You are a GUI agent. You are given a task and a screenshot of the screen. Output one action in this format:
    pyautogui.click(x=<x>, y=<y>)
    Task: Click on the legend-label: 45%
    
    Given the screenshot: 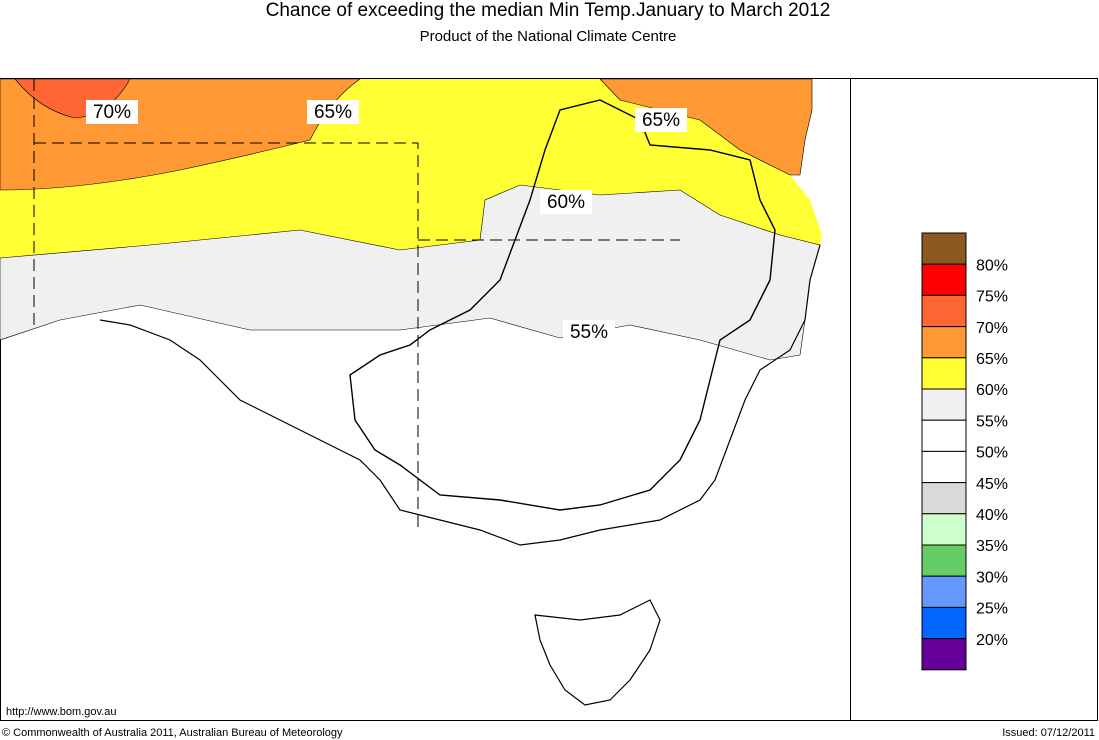 What is the action you would take?
    pyautogui.click(x=992, y=484)
    